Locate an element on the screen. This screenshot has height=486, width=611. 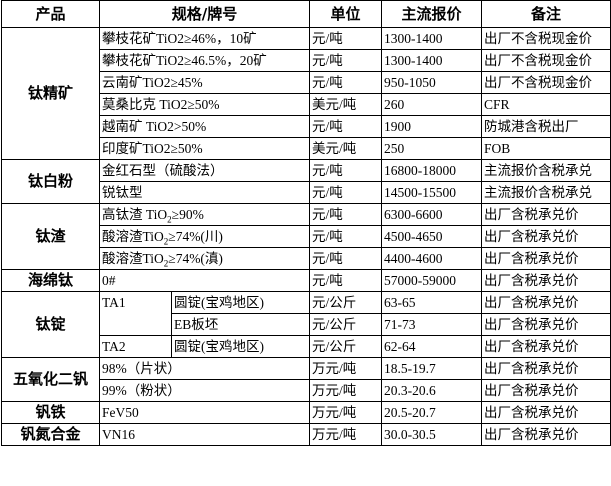
product-cell: 钛渣 is located at coordinates (50, 236).